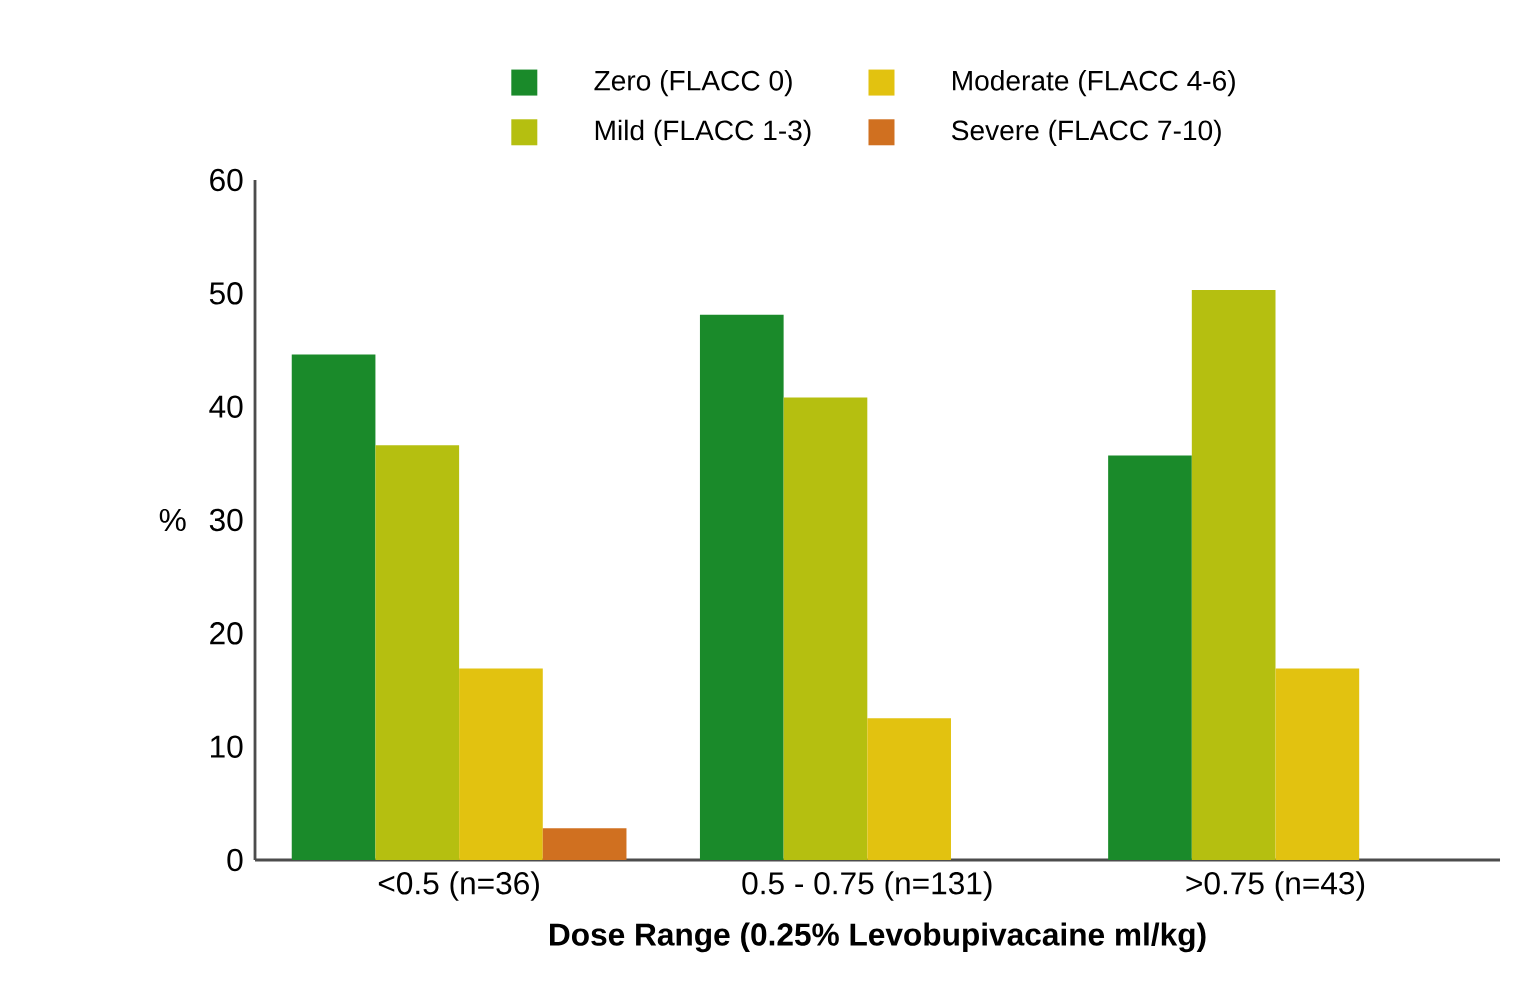 The width and height of the screenshot is (1521, 995). I want to click on y-tick-label: 10, so click(227, 746).